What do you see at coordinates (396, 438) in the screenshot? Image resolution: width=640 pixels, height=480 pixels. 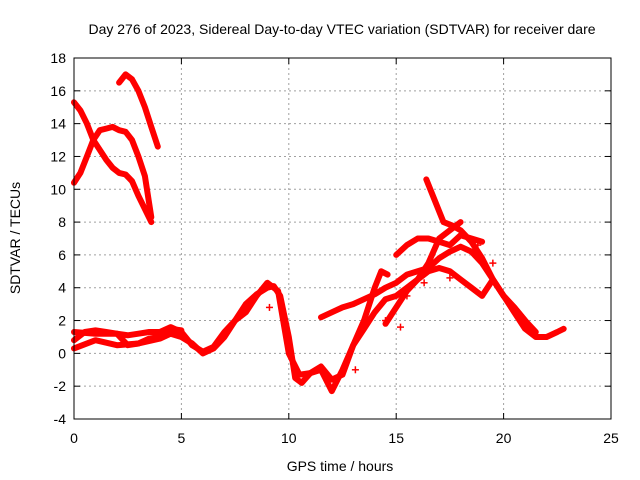 I see `x-tick-label: 15` at bounding box center [396, 438].